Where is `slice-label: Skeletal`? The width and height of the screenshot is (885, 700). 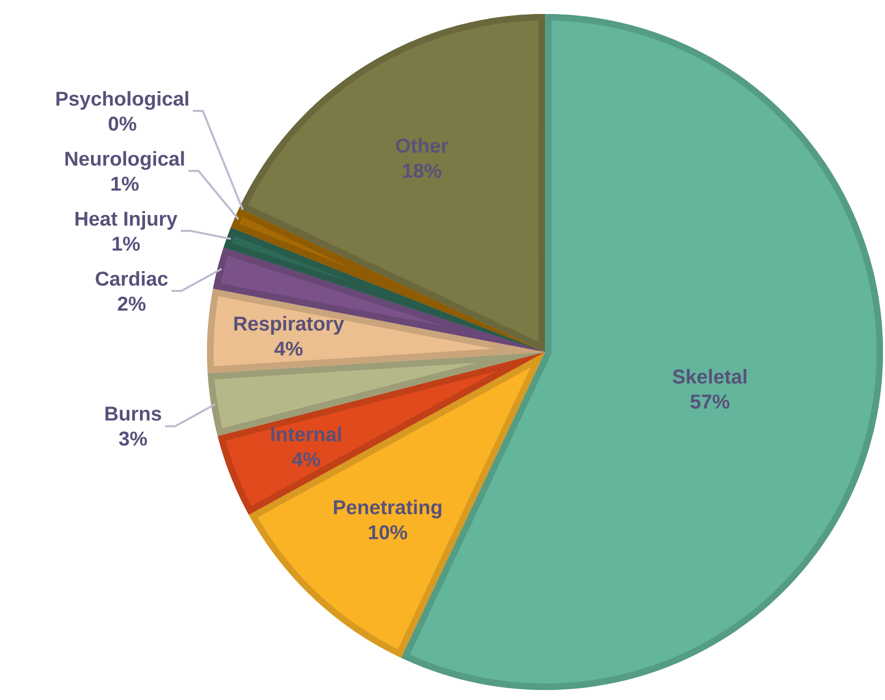
slice-label: Skeletal is located at coordinates (709, 376).